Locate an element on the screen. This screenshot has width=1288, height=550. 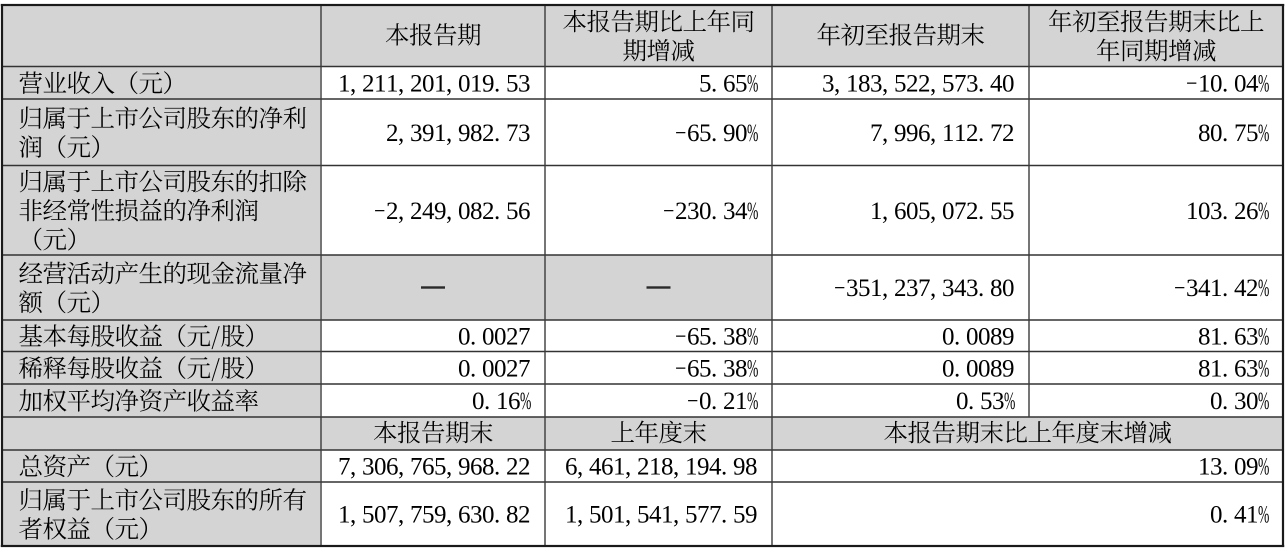
svg-text: 7,996,112.72 is located at coordinates (942, 133).